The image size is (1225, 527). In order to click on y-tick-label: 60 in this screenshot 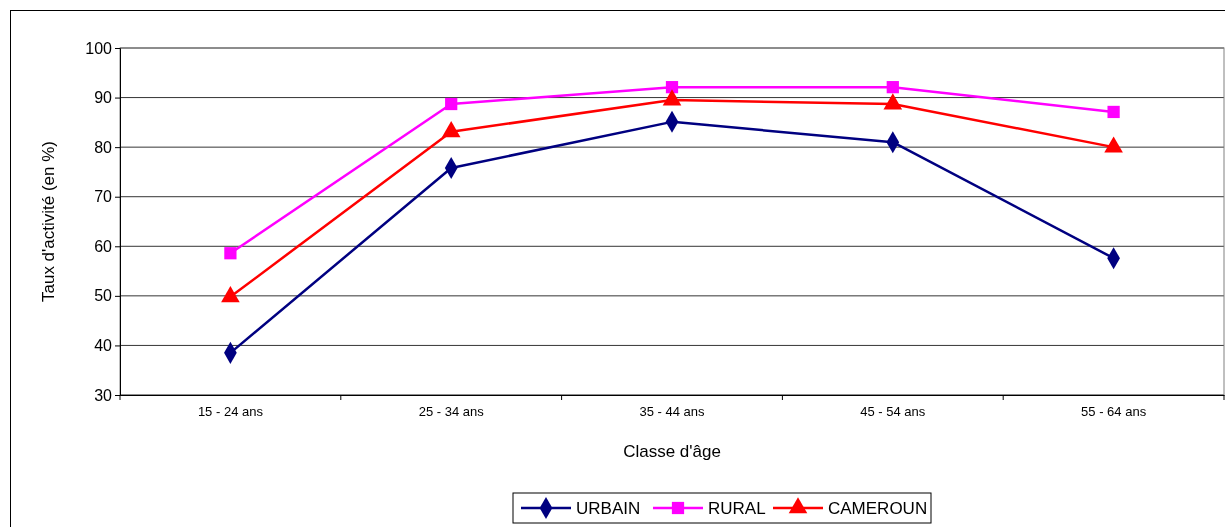, I will do `click(103, 246)`.